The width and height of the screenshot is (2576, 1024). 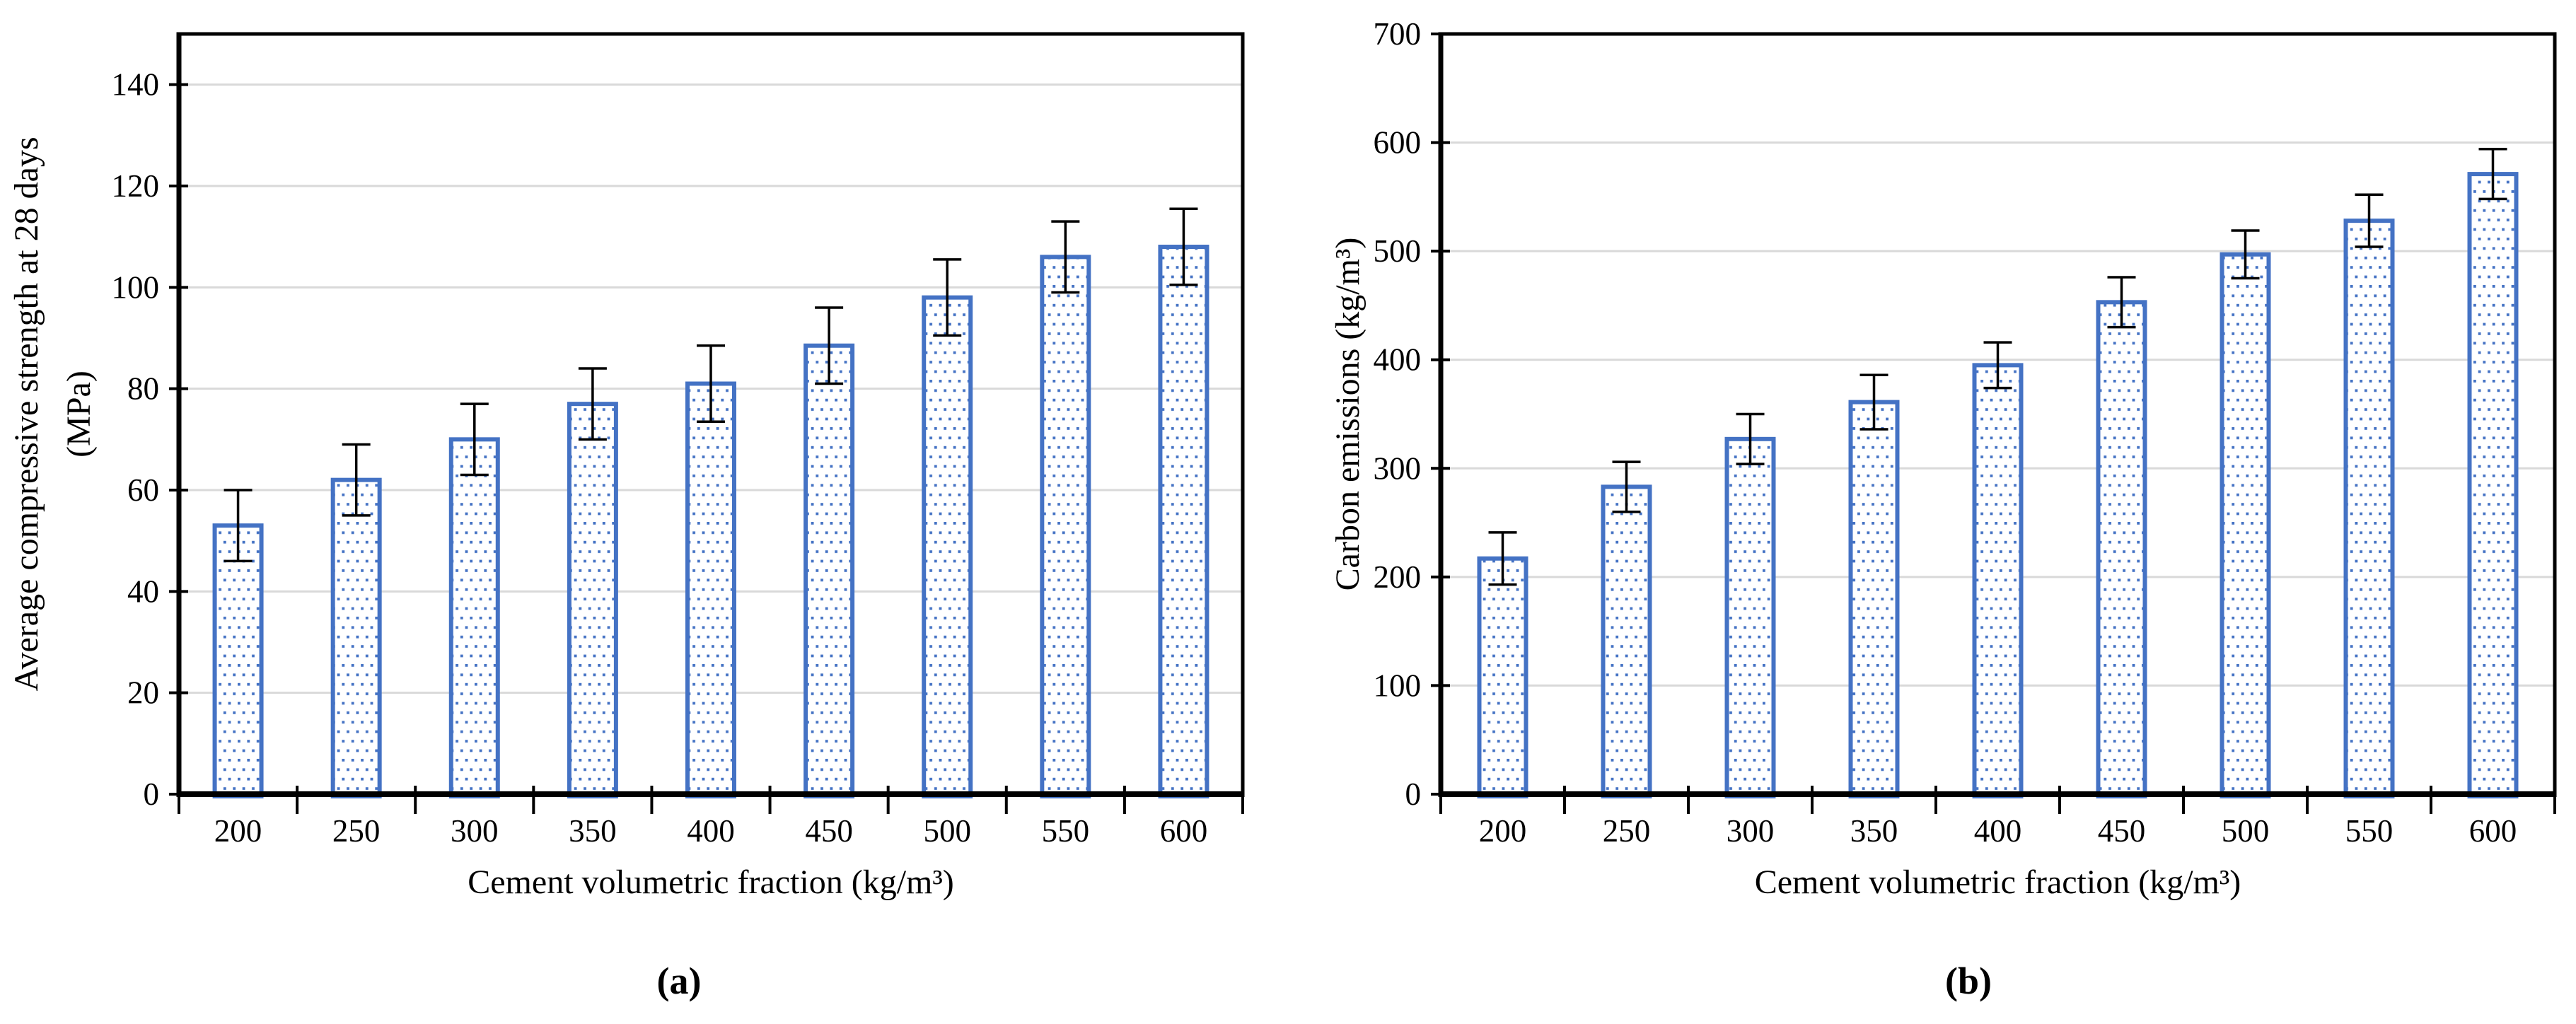 I want to click on y-tick-label: 120, so click(x=136, y=186).